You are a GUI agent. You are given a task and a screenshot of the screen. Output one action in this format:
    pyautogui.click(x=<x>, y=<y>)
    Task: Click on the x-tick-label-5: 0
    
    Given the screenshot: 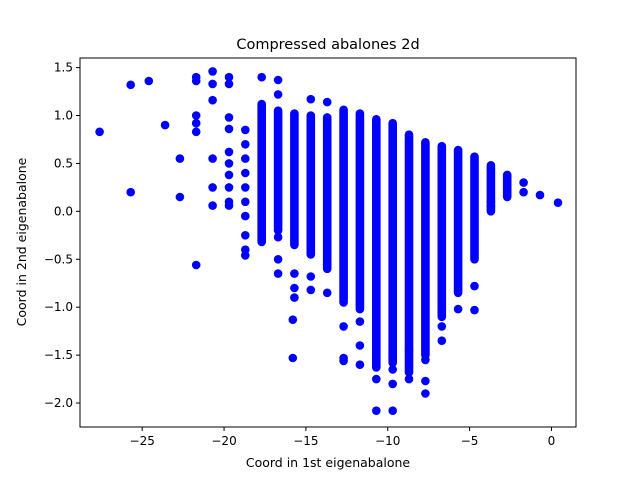 What is the action you would take?
    pyautogui.click(x=552, y=441)
    